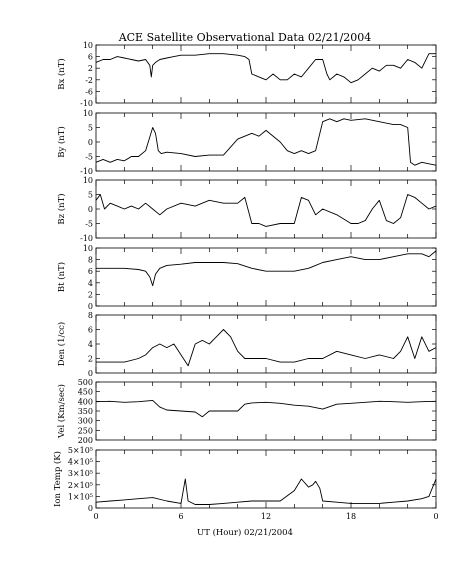  What do you see at coordinates (89, 91) in the screenshot?
I see `y-tick-label: -6` at bounding box center [89, 91].